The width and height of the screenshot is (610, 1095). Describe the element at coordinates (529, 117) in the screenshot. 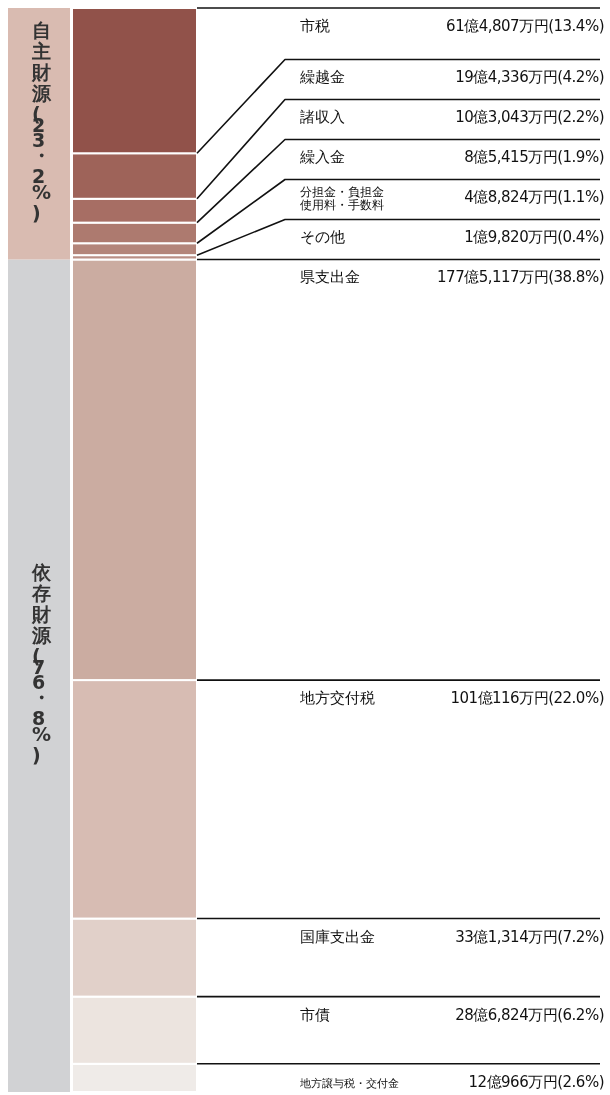

I see `data-label: 10億3,043万円(2.2%)` at that location.